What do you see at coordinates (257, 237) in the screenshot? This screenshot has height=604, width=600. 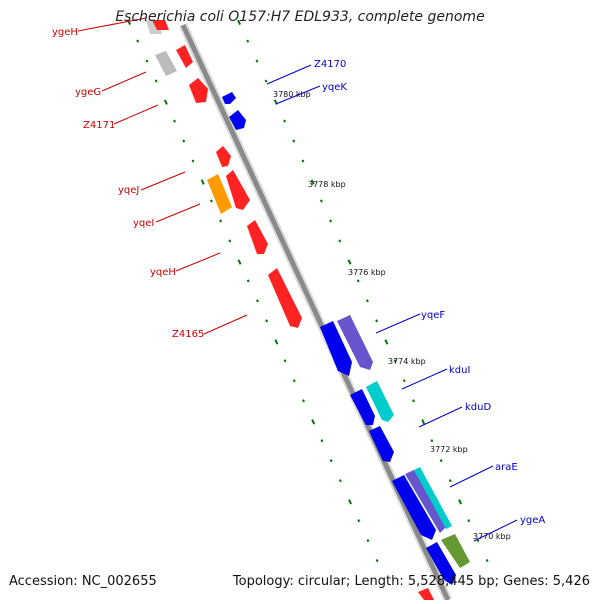 I see `gene-yqeI` at bounding box center [257, 237].